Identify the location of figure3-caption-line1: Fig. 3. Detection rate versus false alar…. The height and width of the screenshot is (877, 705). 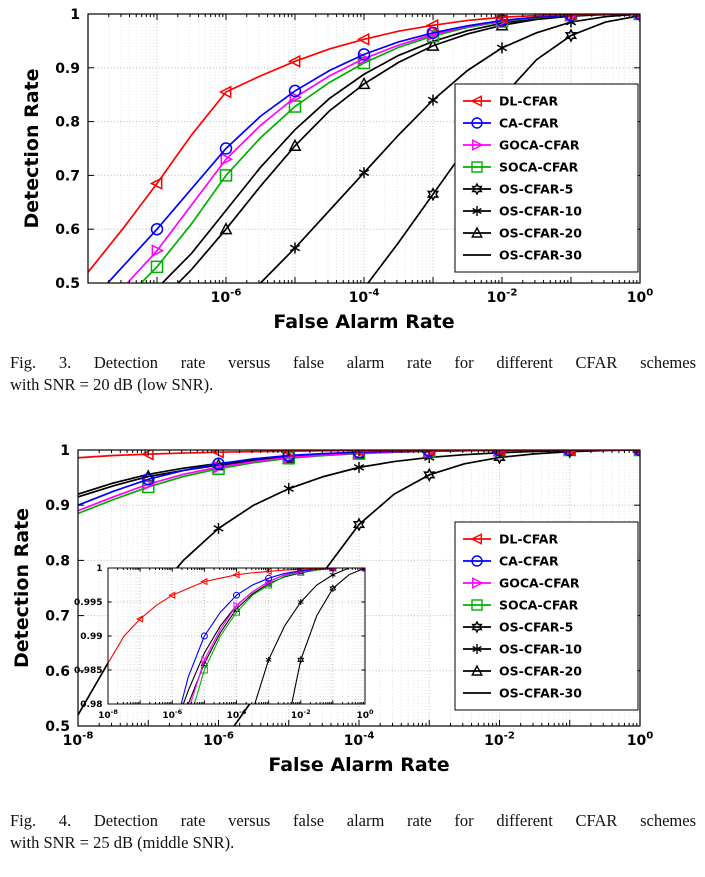
(353, 362).